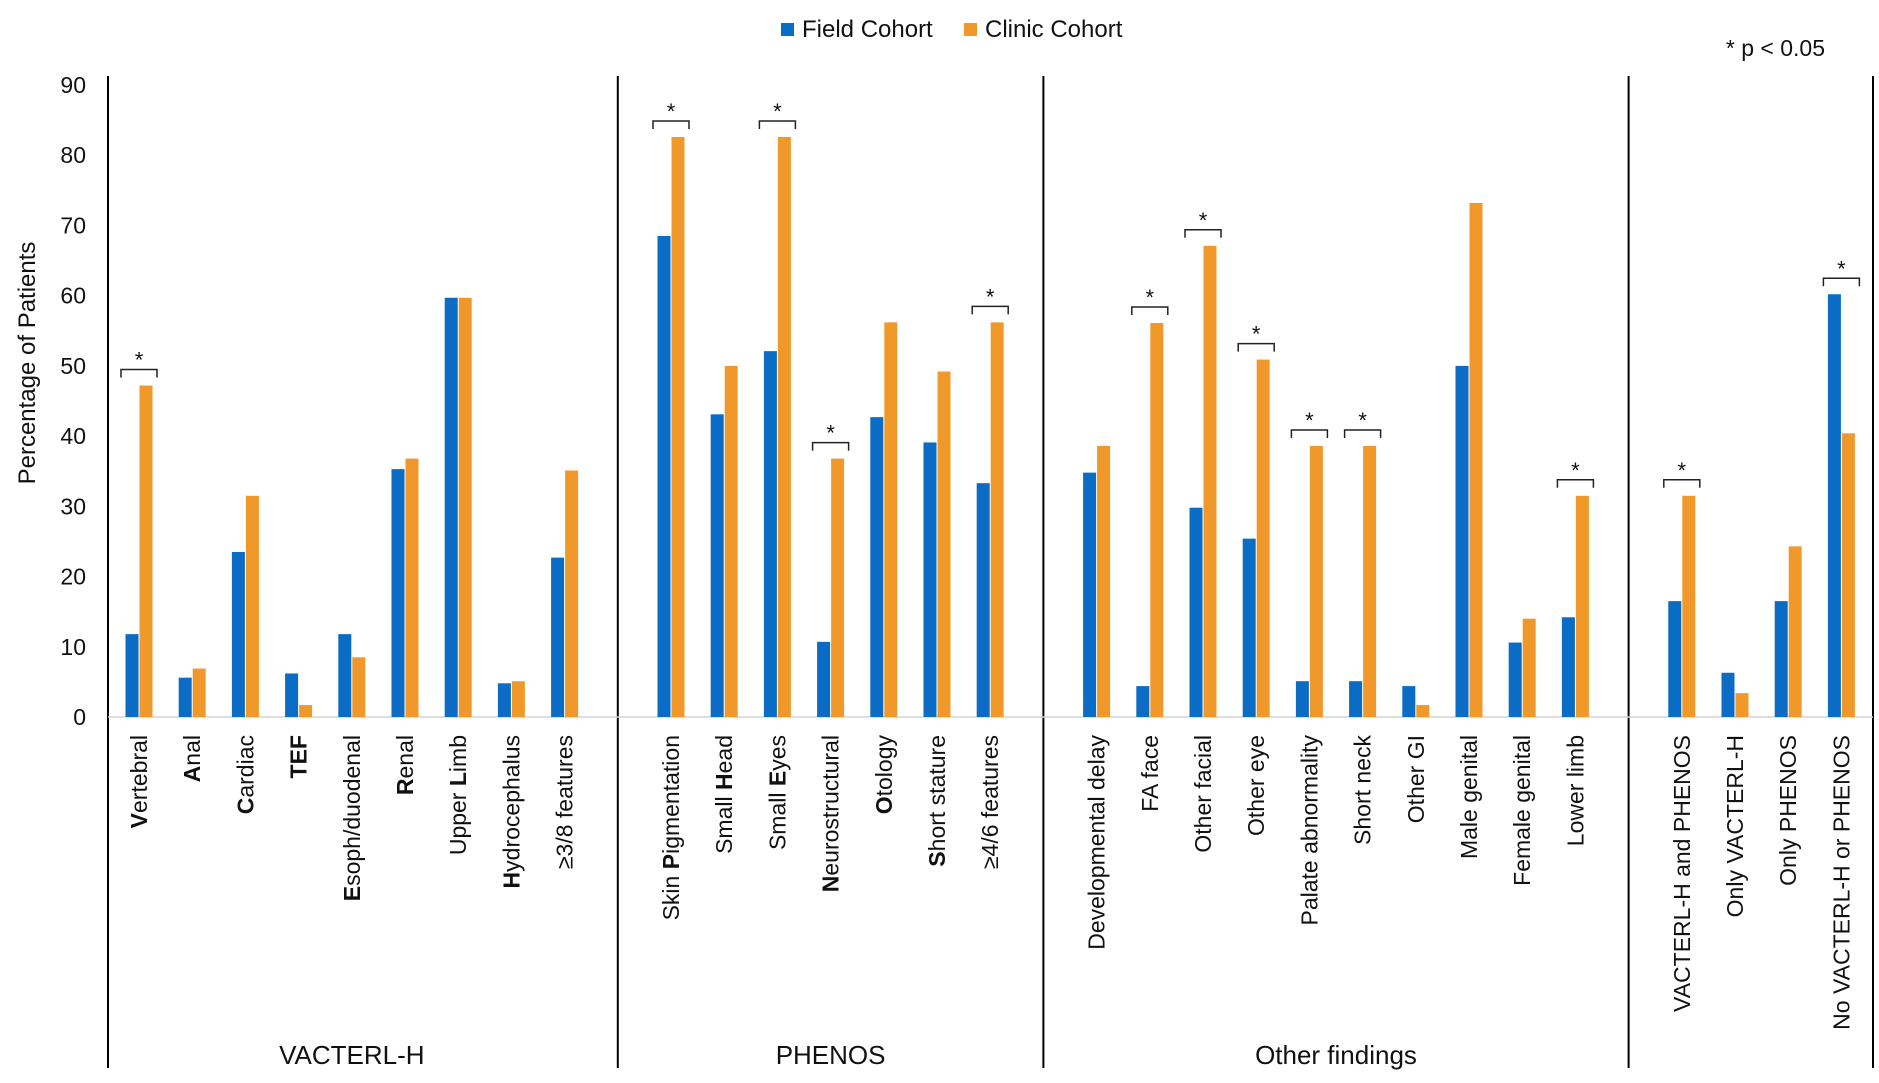 The image size is (1879, 1083). What do you see at coordinates (405, 765) in the screenshot?
I see `x-tick-label-renal: Renal` at bounding box center [405, 765].